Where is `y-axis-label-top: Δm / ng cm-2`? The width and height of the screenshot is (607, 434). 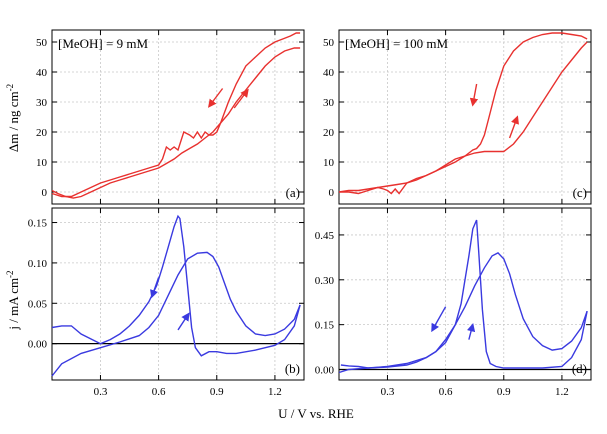 y-axis-label-top: Δm / ng cm-2 is located at coordinates (13, 118).